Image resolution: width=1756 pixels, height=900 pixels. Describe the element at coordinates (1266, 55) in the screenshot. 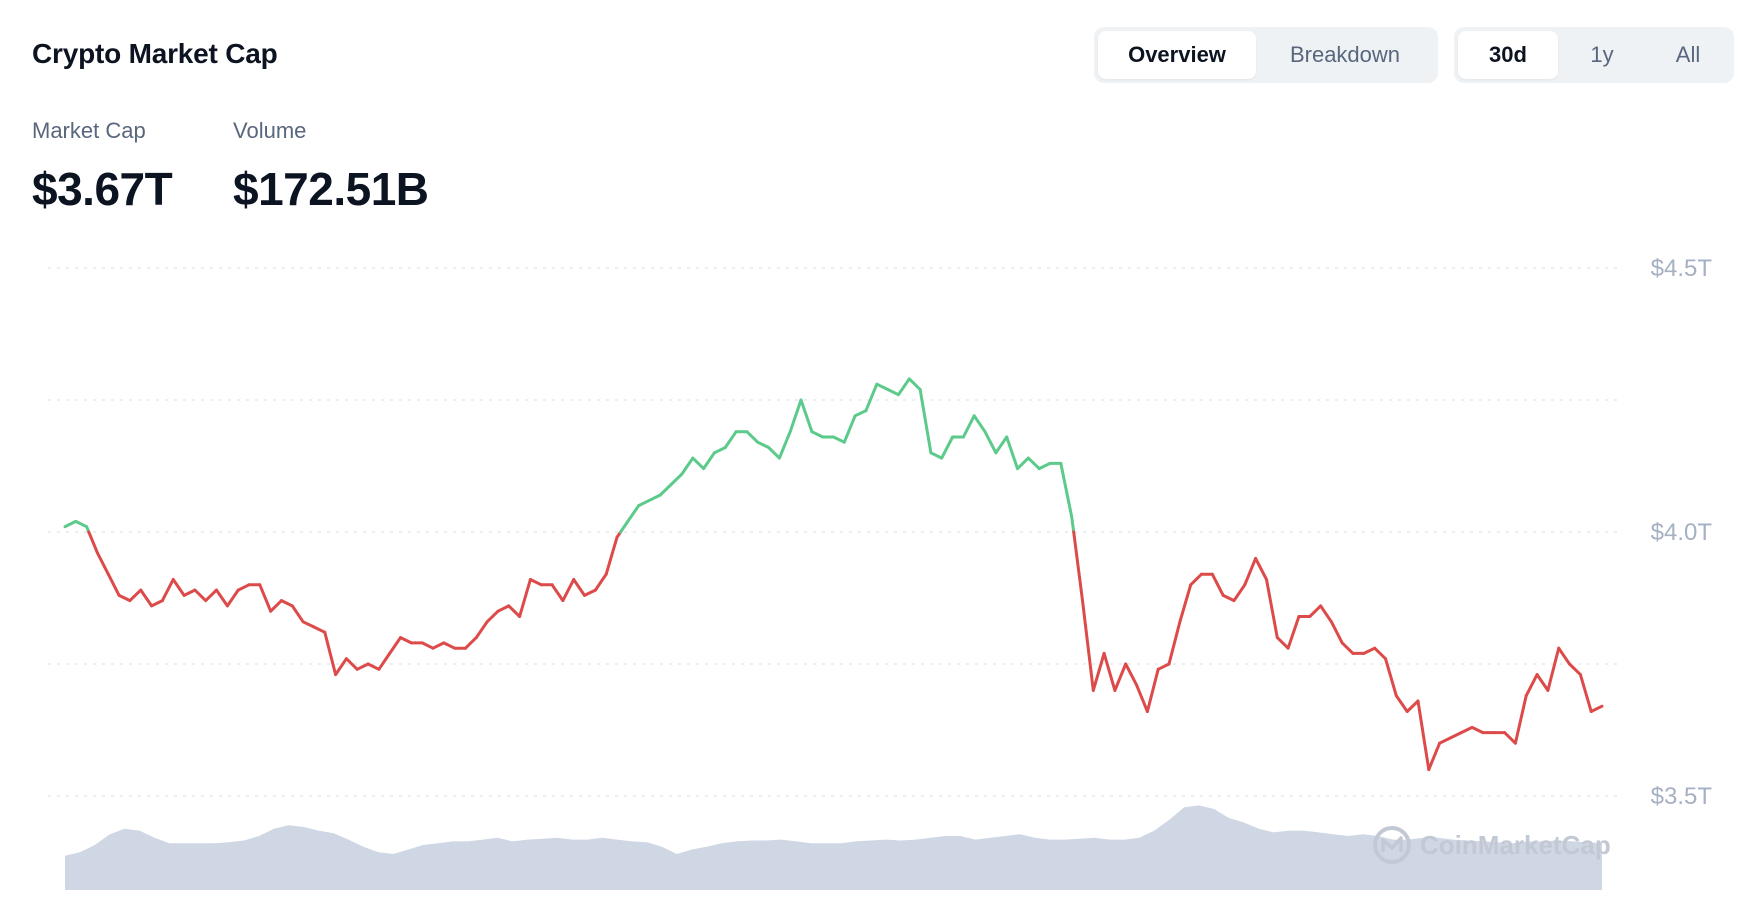

I see `view-toggle: Overview Breakdown` at that location.